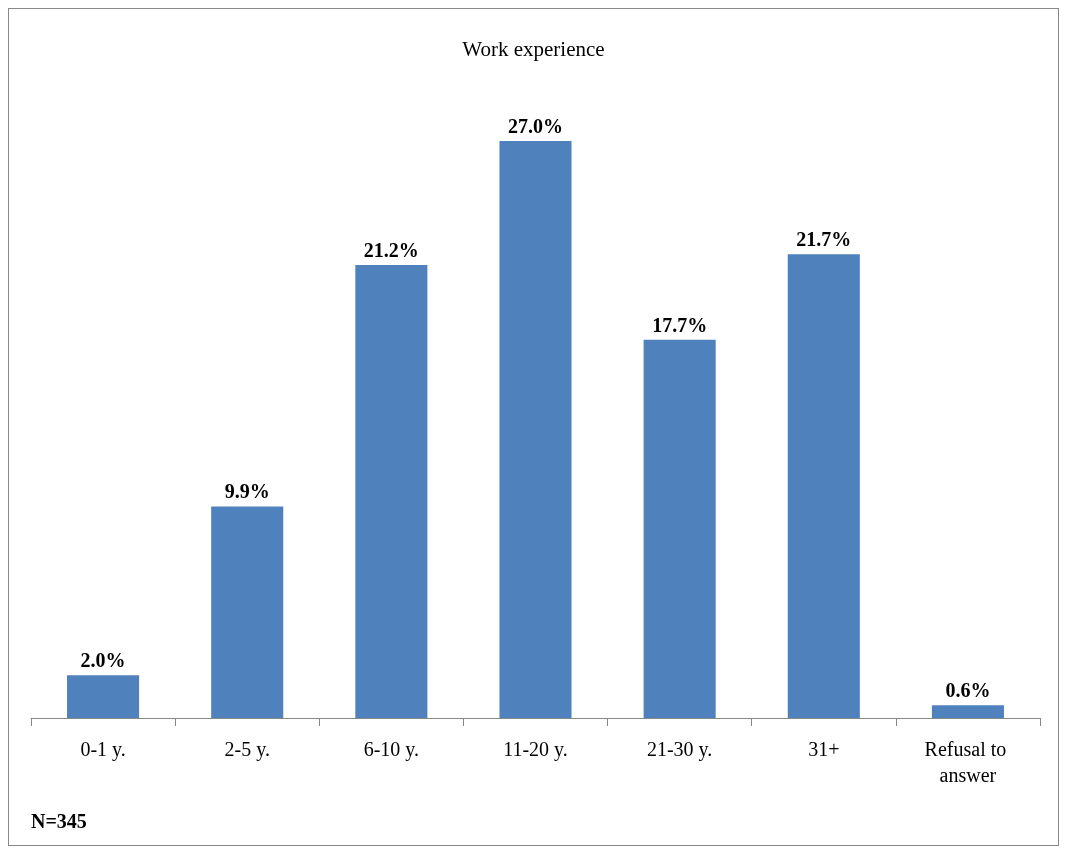 The width and height of the screenshot is (1067, 854). I want to click on data-label: 2.0%, so click(103, 660).